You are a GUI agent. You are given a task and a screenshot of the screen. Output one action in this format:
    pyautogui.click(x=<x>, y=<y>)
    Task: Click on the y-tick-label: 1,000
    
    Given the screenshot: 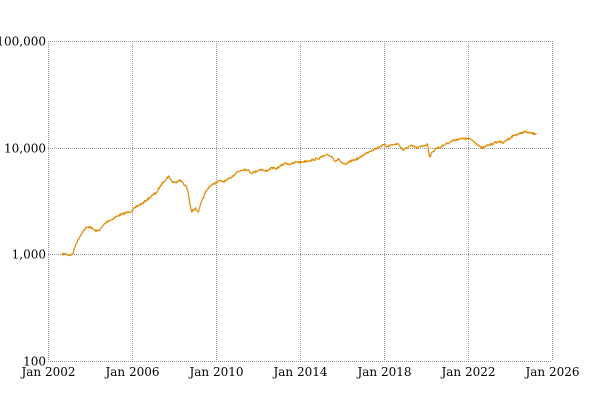 What is the action you would take?
    pyautogui.click(x=29, y=255)
    